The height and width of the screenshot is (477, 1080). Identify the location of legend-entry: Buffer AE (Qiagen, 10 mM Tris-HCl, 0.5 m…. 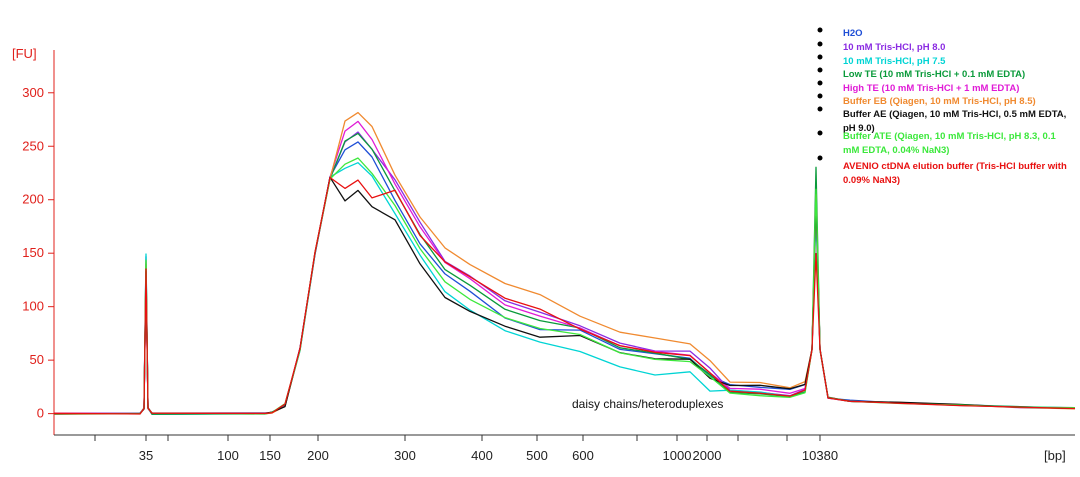
(954, 114).